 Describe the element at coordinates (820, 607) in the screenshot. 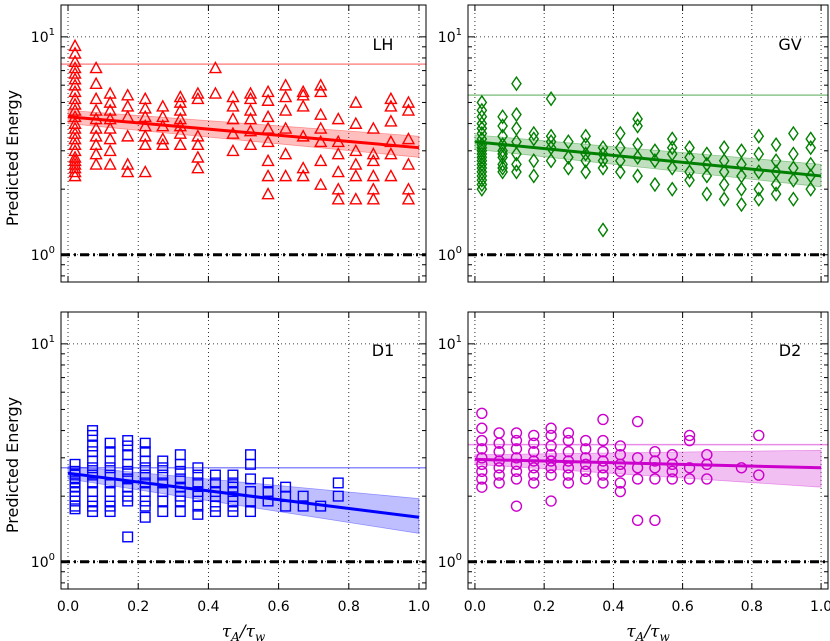

I see `x-tick-label-d2-5: 1.0` at that location.